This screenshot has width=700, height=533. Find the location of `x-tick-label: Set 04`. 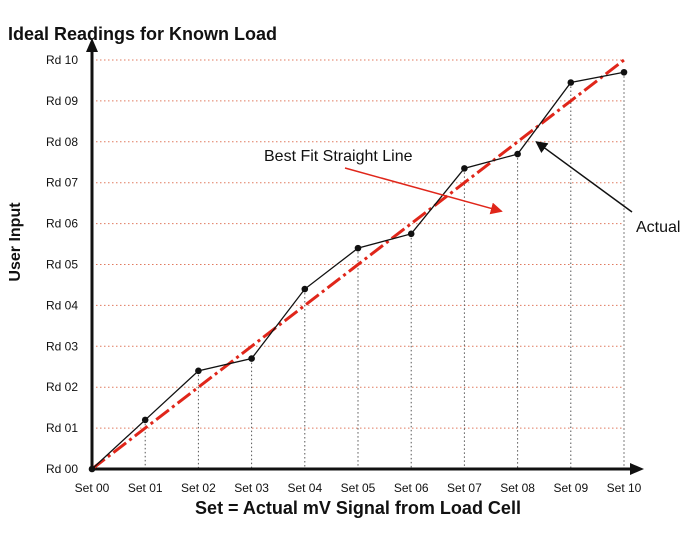

x-tick-label: Set 04 is located at coordinates (304, 488).